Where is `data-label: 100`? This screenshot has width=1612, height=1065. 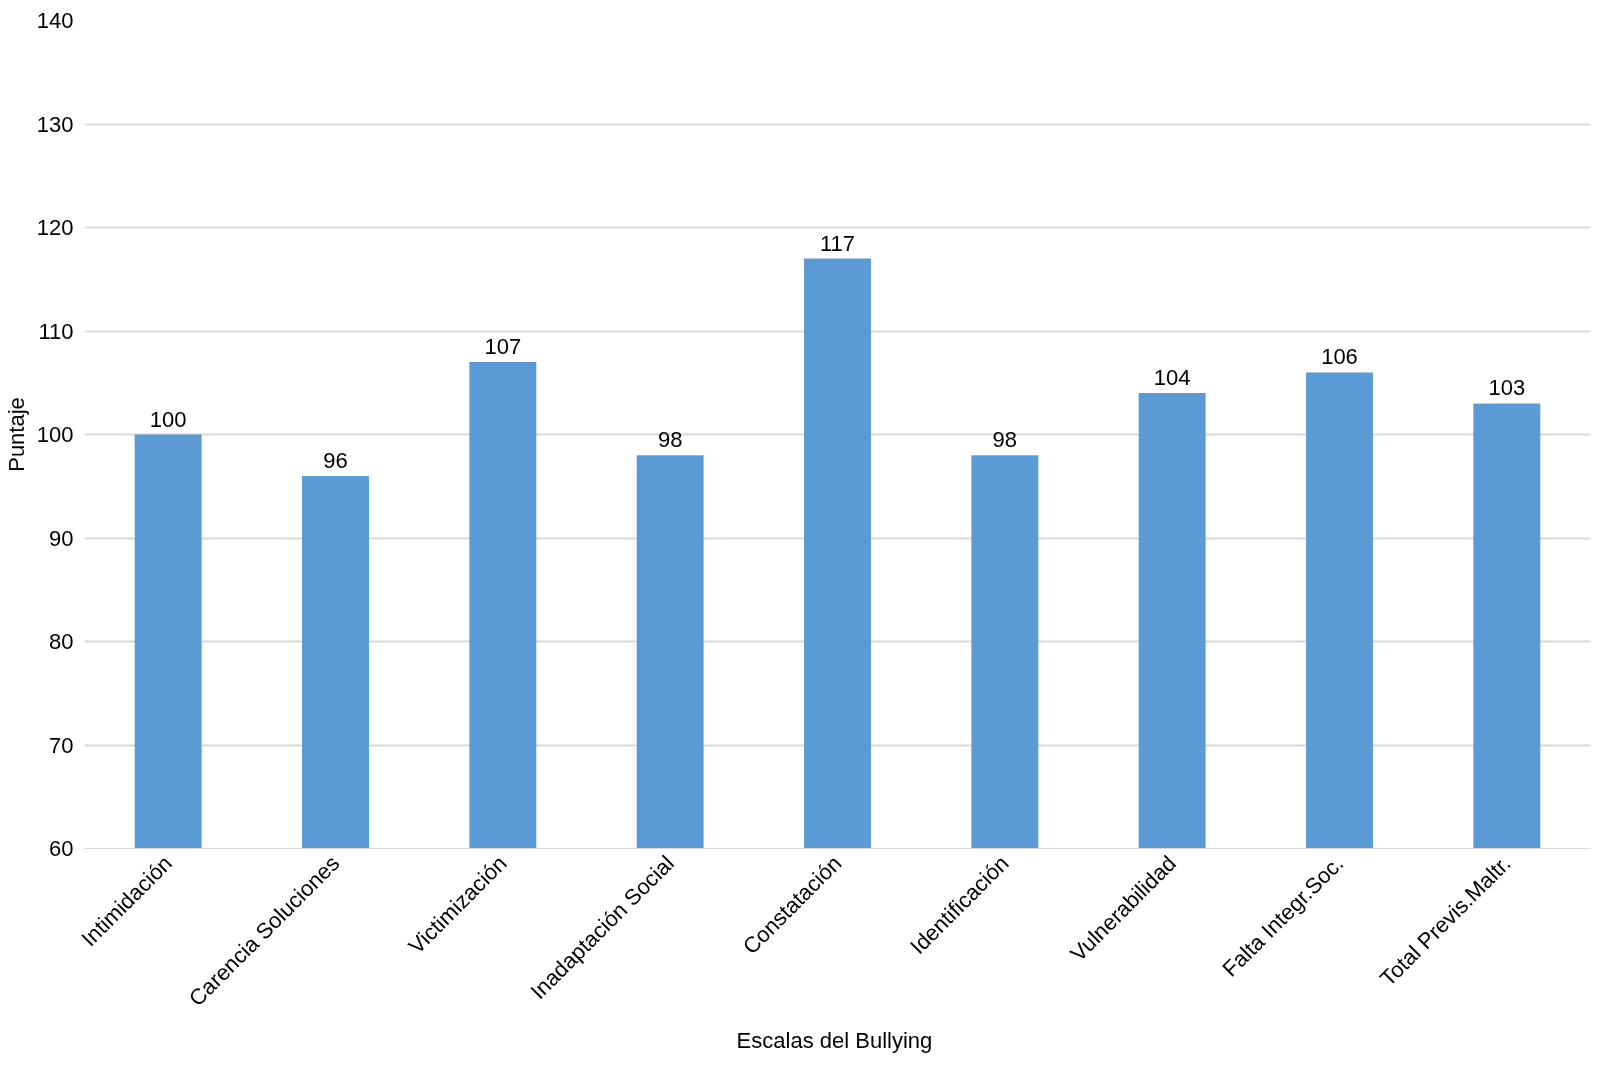
data-label: 100 is located at coordinates (168, 419).